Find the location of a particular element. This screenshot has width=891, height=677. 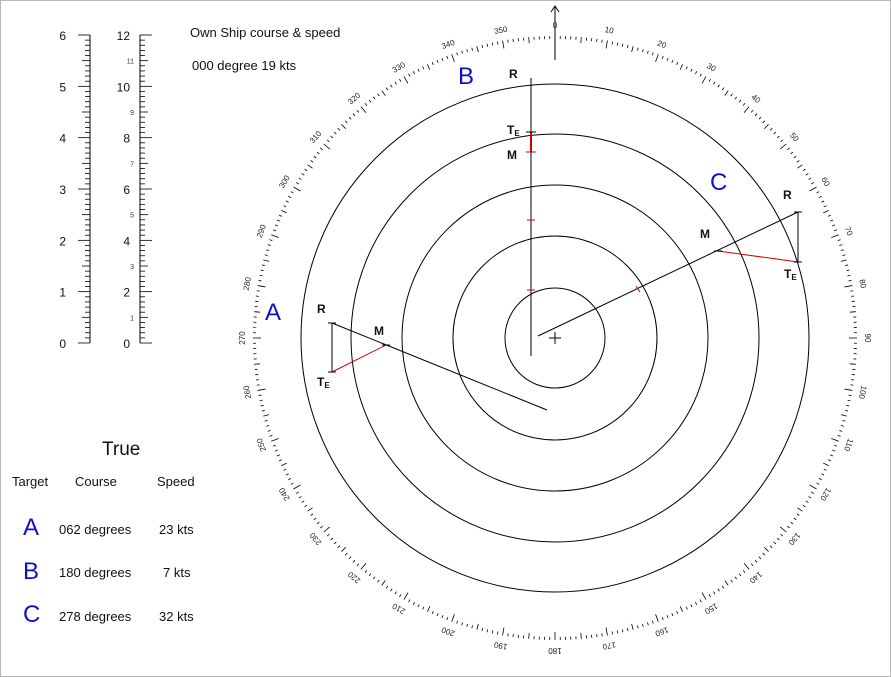

distance-scale-label: 4 is located at coordinates (62, 139).